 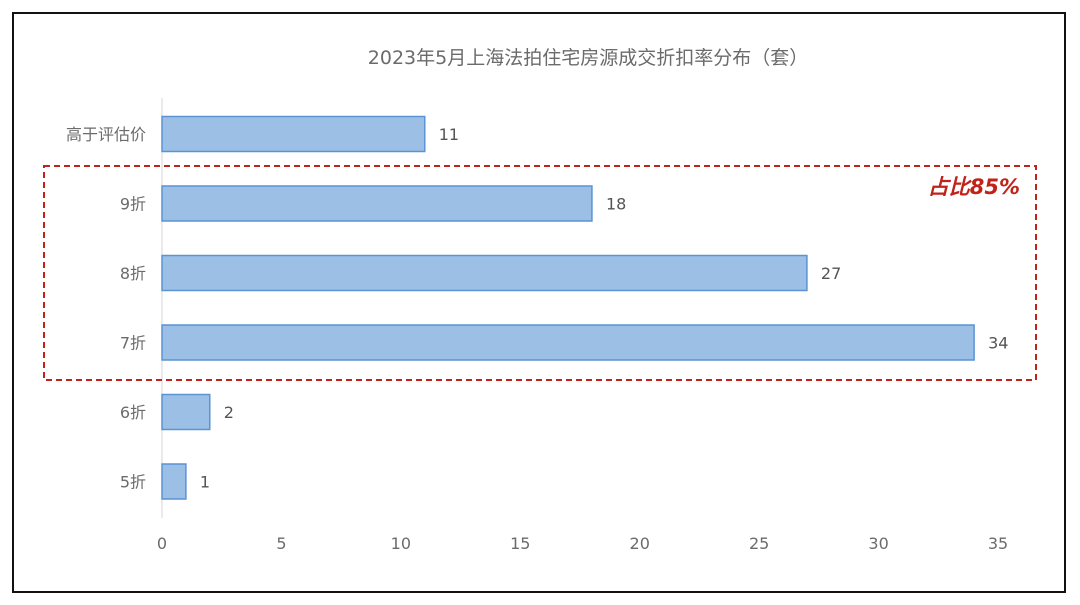 I want to click on category-label: 高于评估价, so click(x=106, y=134).